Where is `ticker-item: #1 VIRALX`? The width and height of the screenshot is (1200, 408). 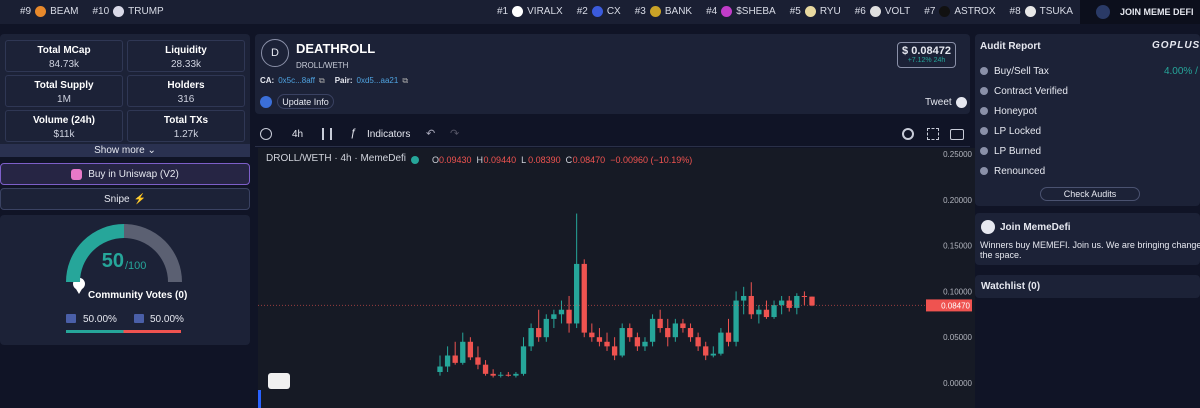
ticker-item: #1 VIRALX is located at coordinates (530, 11).